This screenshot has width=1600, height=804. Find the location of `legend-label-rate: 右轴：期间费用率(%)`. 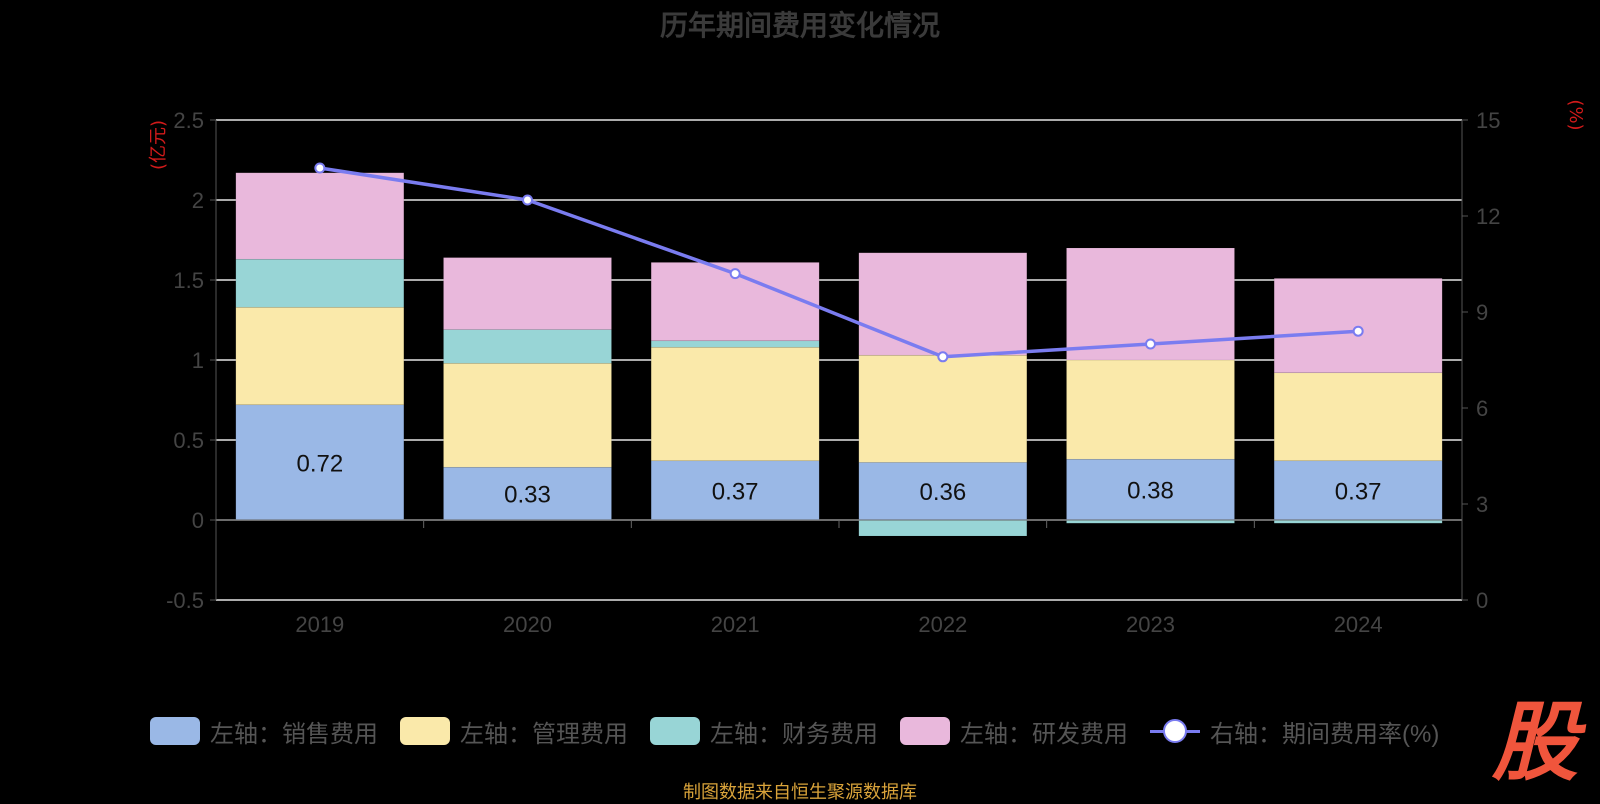

legend-label-rate: 右轴：期间费用率(%) is located at coordinates (1325, 734).